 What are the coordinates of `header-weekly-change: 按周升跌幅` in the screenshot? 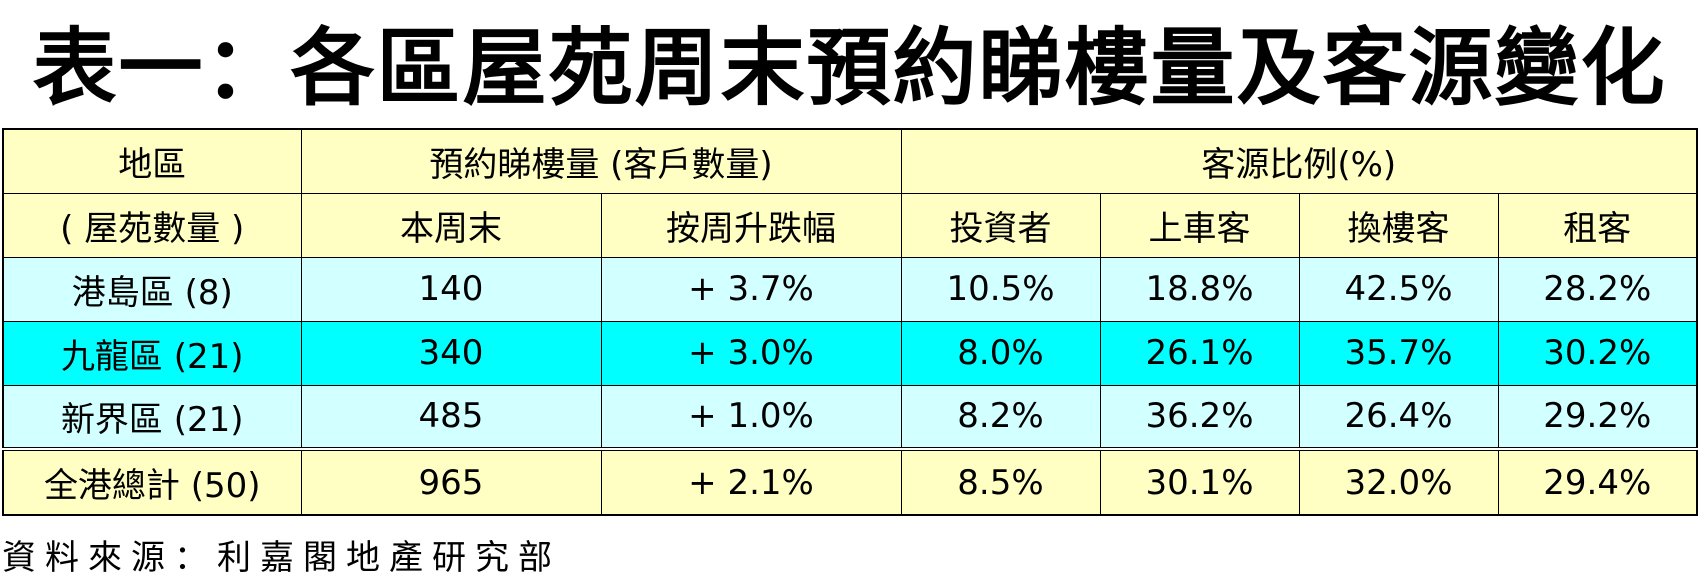 It's located at (751, 225).